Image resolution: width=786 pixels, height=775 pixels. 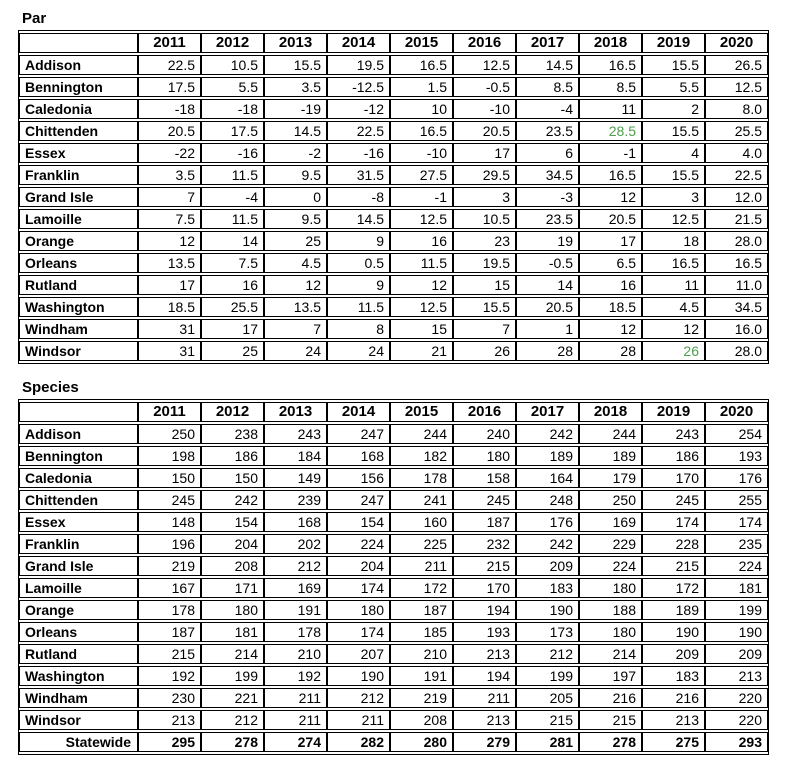 What do you see at coordinates (484, 153) in the screenshot?
I see `value-cell: 17` at bounding box center [484, 153].